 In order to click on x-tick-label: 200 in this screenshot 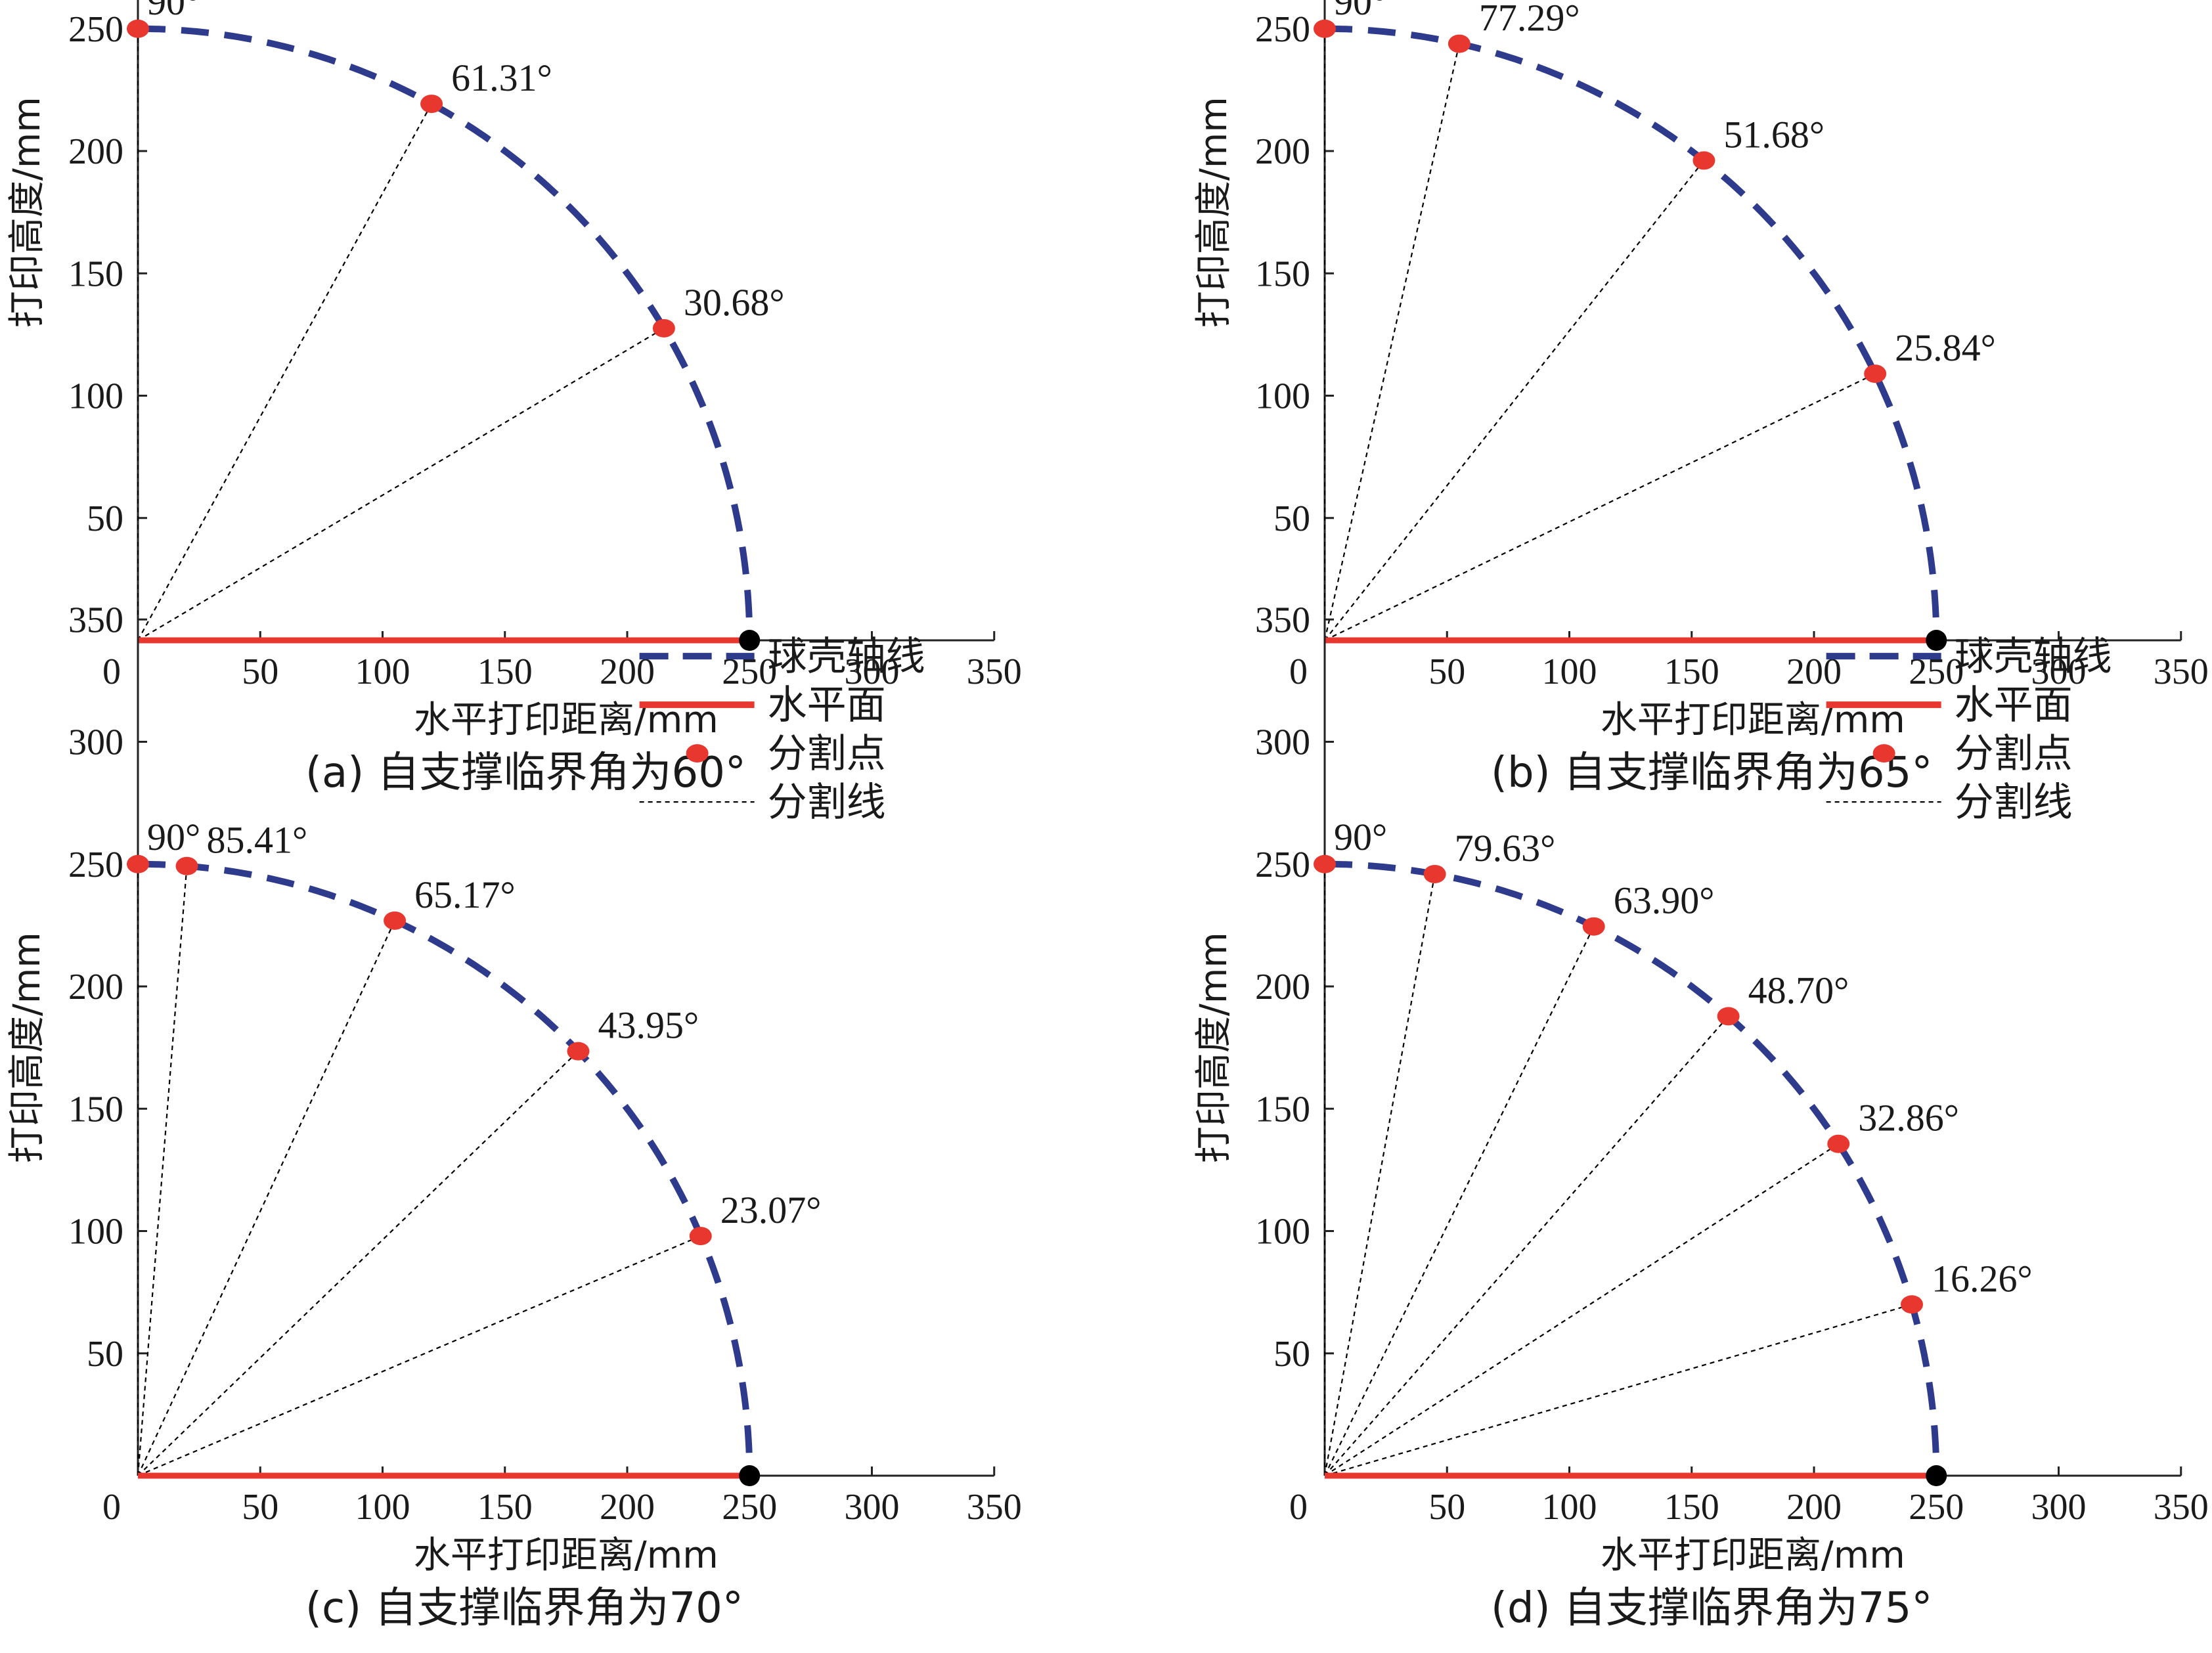, I will do `click(1814, 1507)`.